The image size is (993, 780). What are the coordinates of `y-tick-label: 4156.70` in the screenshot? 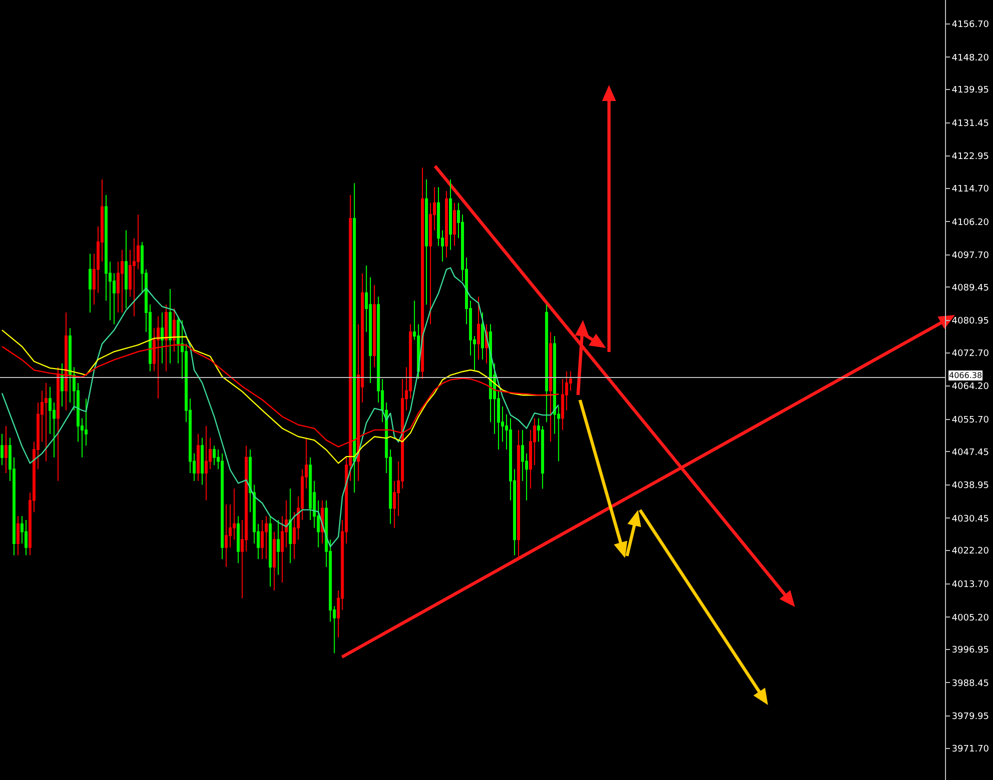 It's located at (971, 25).